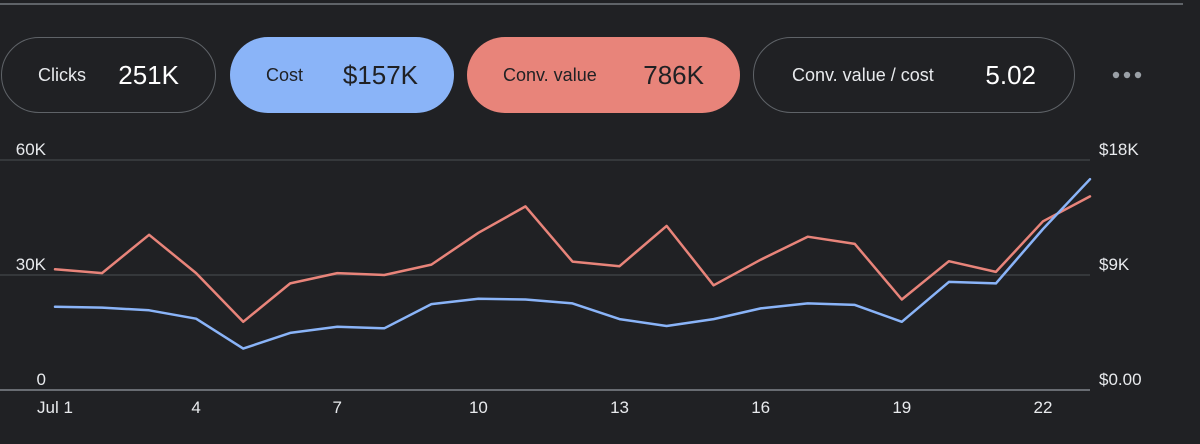 This screenshot has width=1200, height=444. What do you see at coordinates (31, 264) in the screenshot?
I see `y-left-tick-label: 30K` at bounding box center [31, 264].